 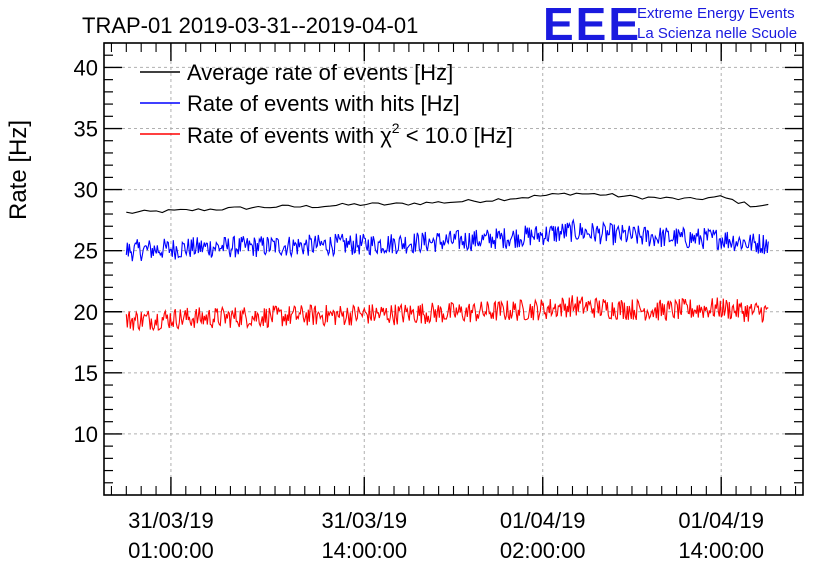 What do you see at coordinates (86, 190) in the screenshot?
I see `y-tick-label: 30` at bounding box center [86, 190].